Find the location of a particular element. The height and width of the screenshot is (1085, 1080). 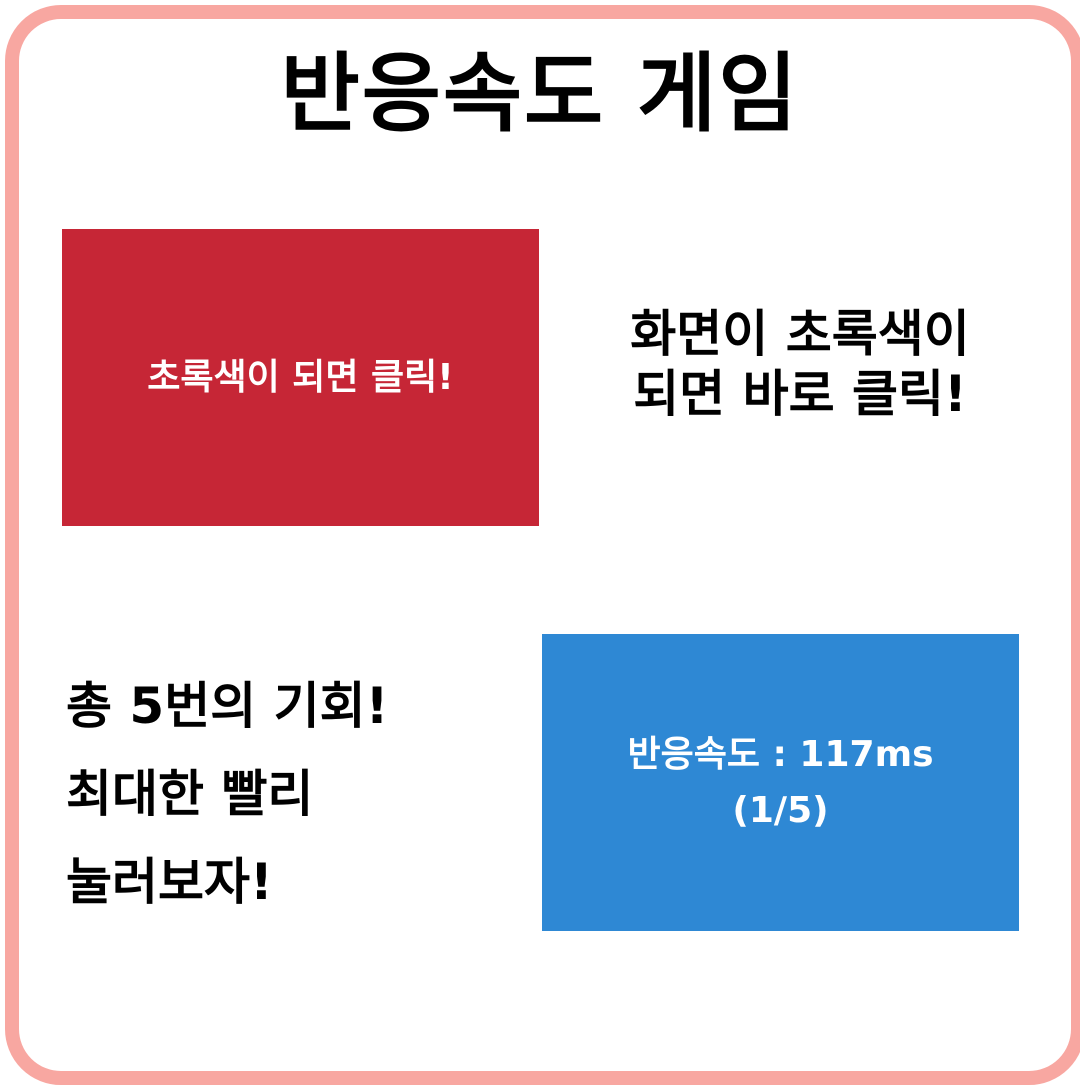

attempts-line-1: 총 5번의 기회! is located at coordinates (227, 706).